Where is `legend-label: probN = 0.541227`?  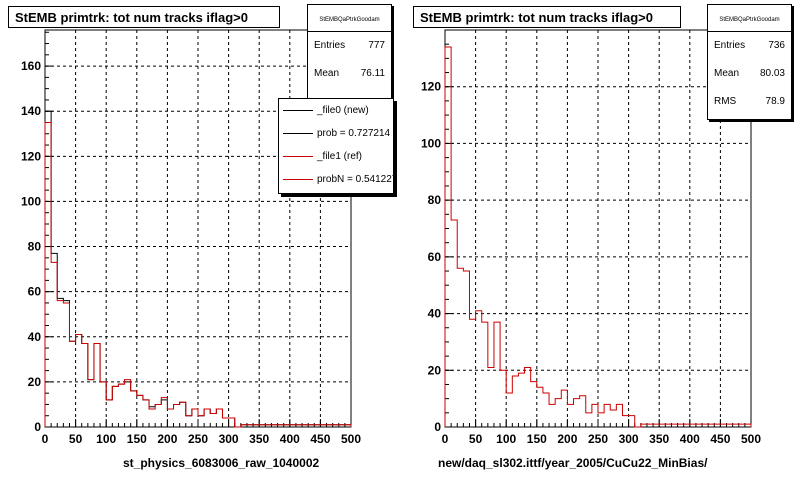
legend-label: probN = 0.541227 is located at coordinates (355, 179).